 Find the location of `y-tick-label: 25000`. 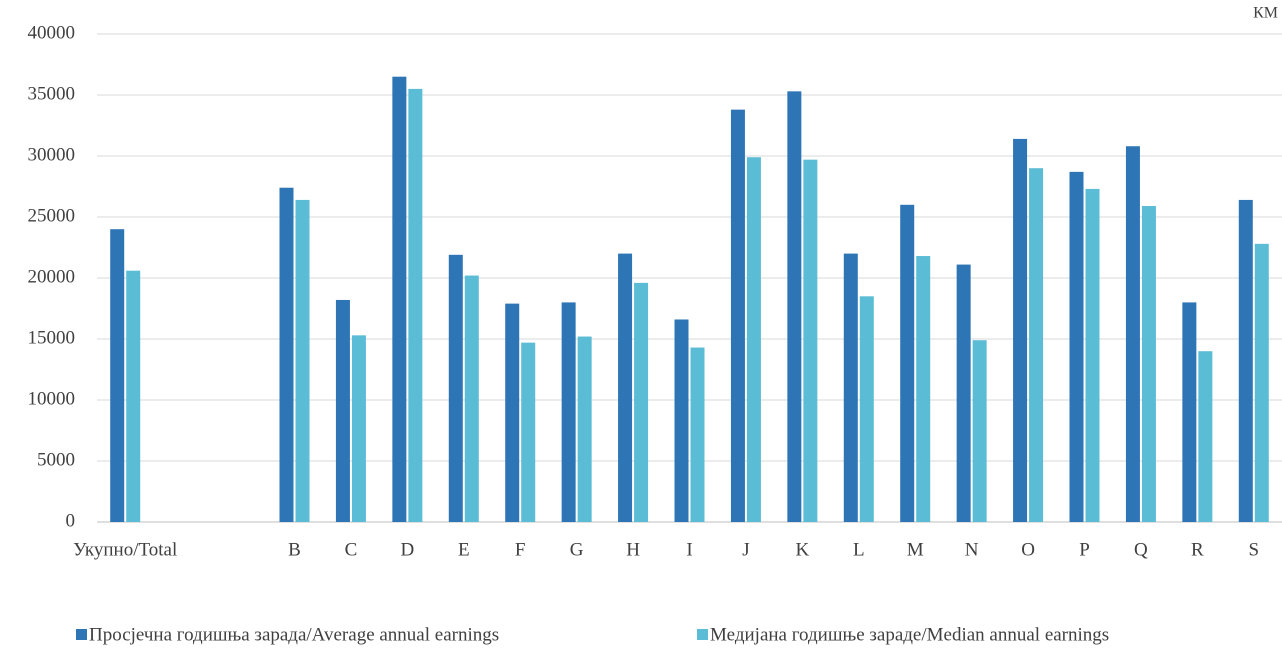

y-tick-label: 25000 is located at coordinates (52, 215).